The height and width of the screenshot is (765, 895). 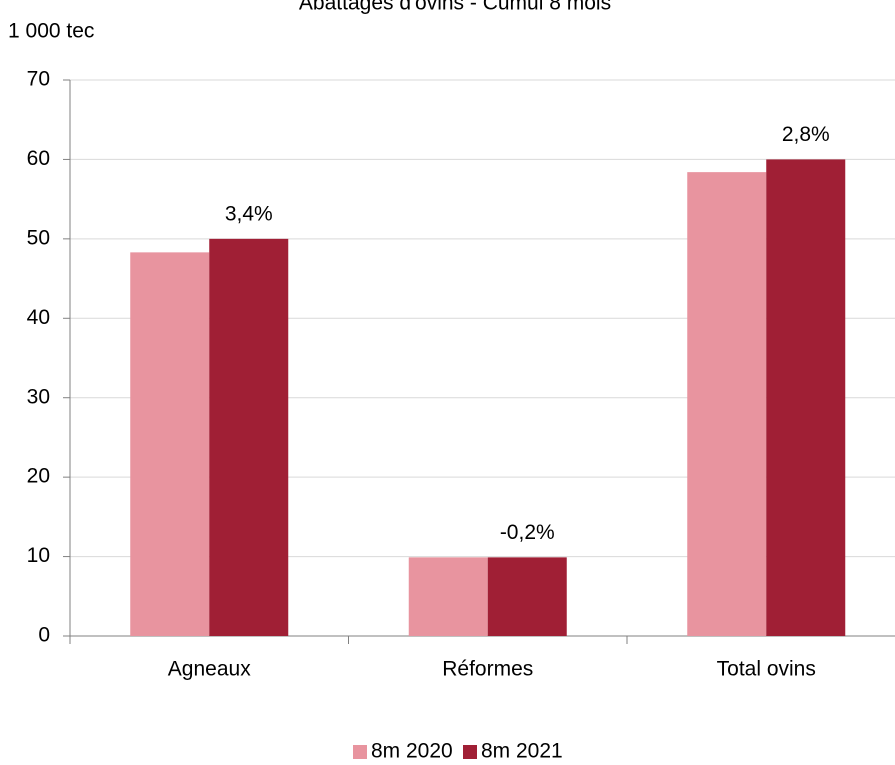 What do you see at coordinates (51, 31) in the screenshot?
I see `y-axis-label: 1 000 tec` at bounding box center [51, 31].